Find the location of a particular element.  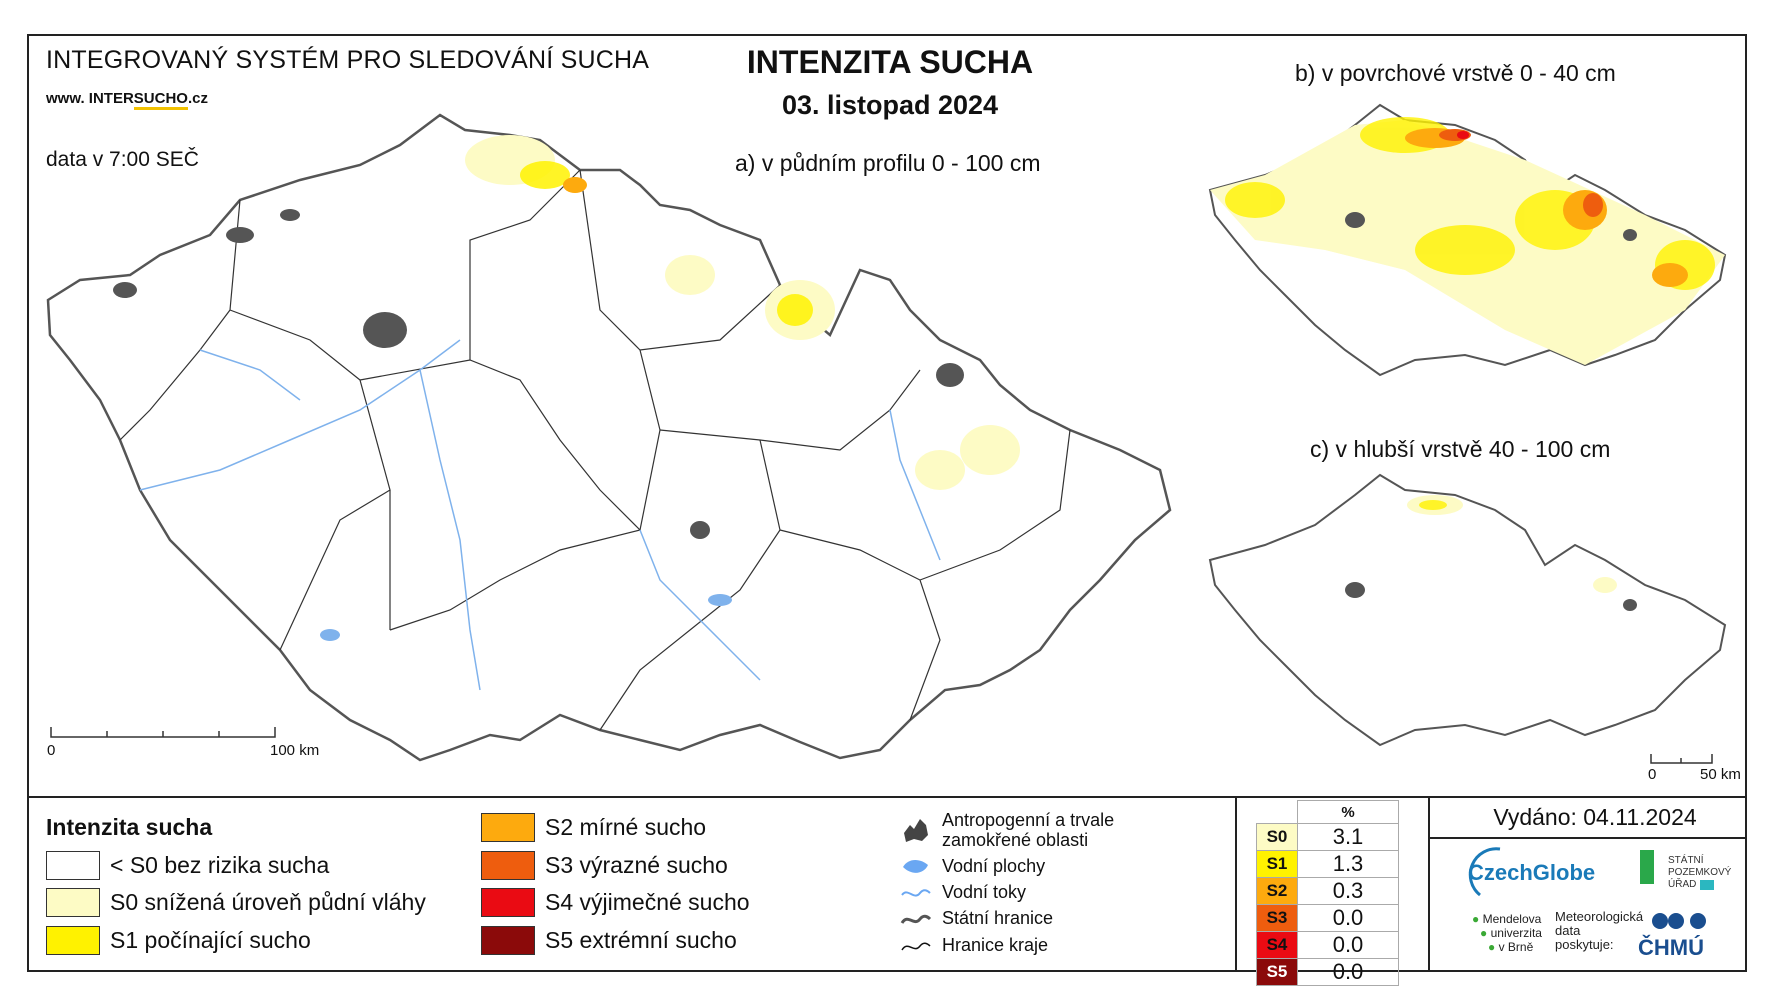

legend-title: Intenzita sucha is located at coordinates (129, 827).